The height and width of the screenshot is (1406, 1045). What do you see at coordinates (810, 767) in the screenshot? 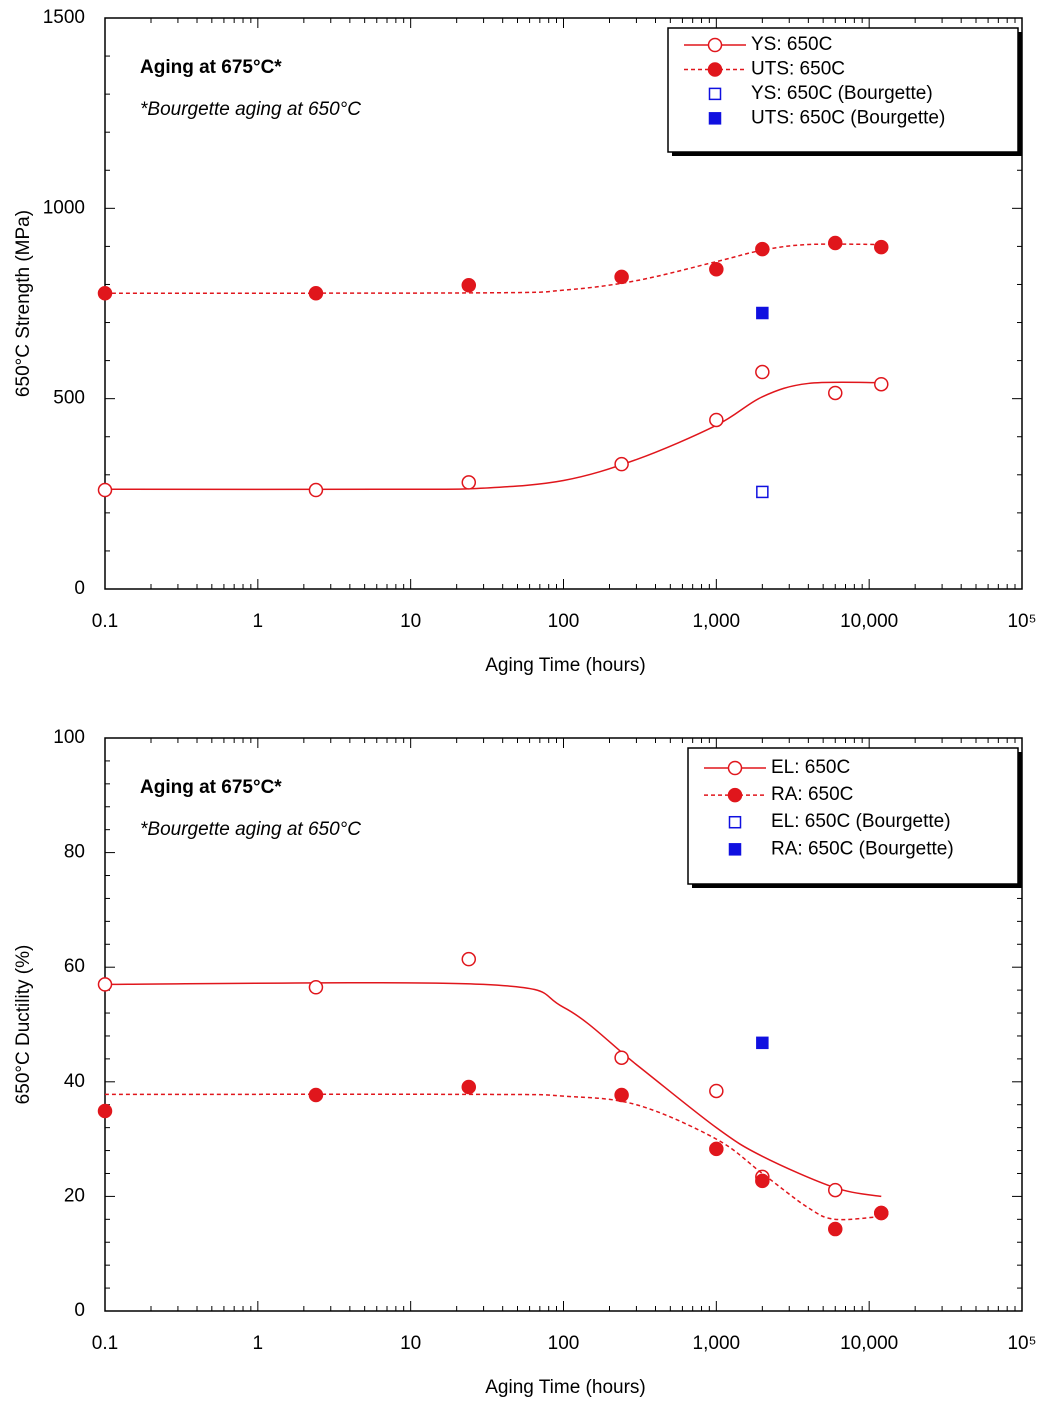
I see `legend-label: EL: 650C` at bounding box center [810, 767].